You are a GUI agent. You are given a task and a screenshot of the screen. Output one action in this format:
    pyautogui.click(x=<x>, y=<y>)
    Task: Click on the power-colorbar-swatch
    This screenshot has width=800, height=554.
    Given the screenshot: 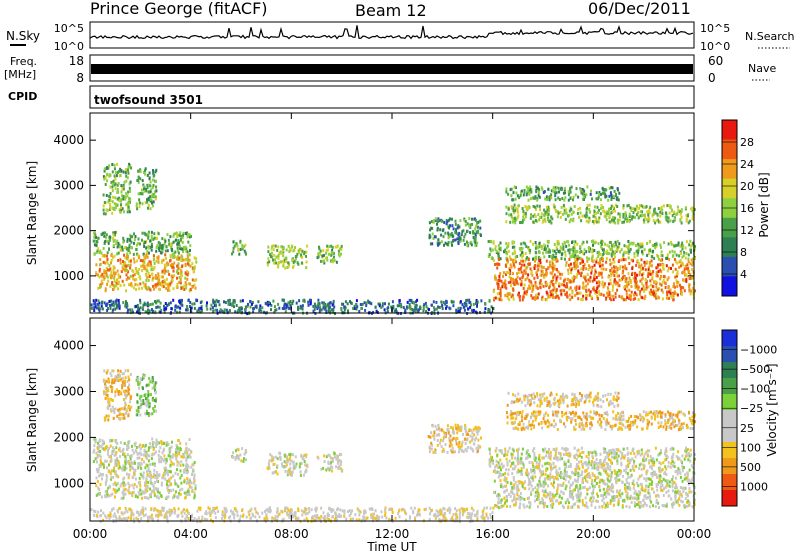 What is the action you would take?
    pyautogui.click(x=729, y=169)
    